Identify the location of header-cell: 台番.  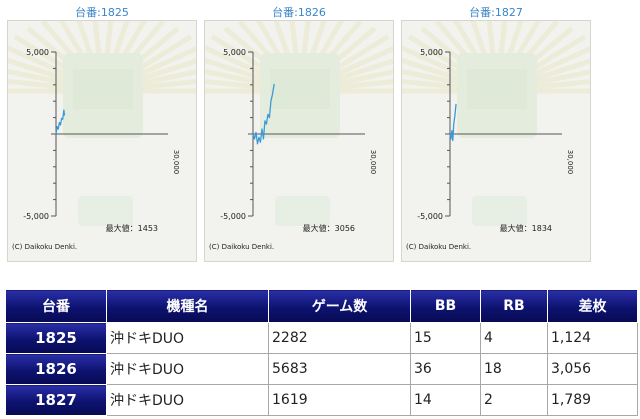
(56, 306).